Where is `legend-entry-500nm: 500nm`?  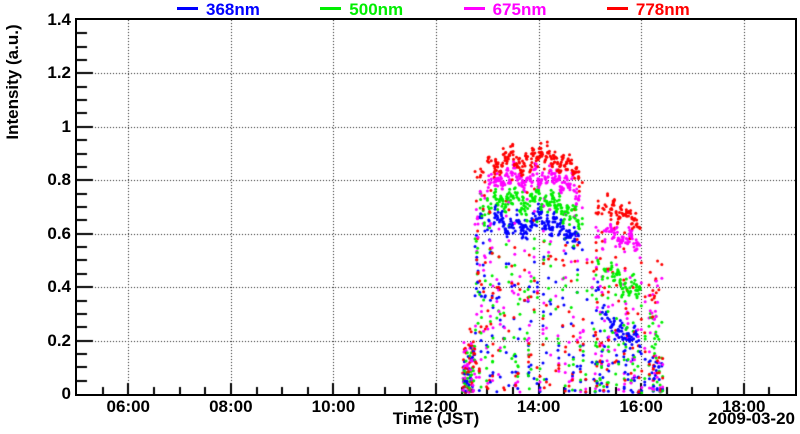
legend-entry-500nm: 500nm is located at coordinates (361, 10).